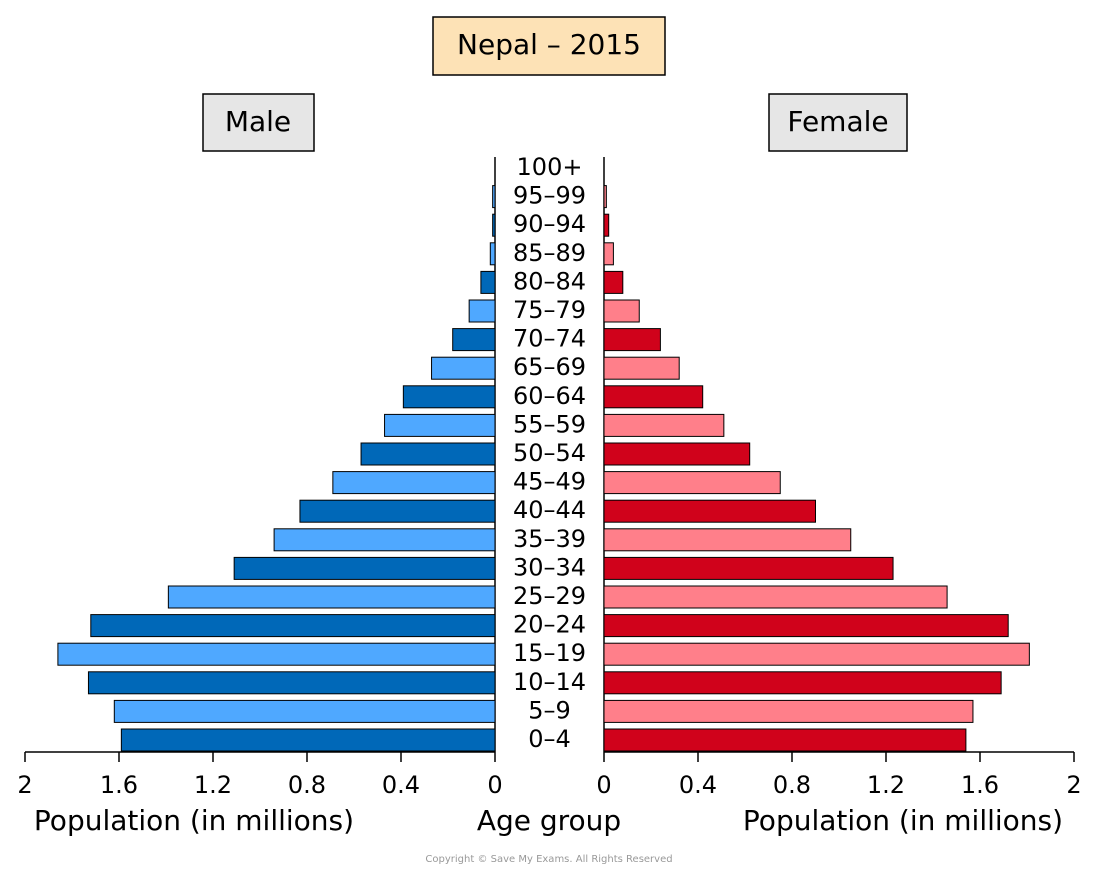 The height and width of the screenshot is (878, 1100). What do you see at coordinates (549, 820) in the screenshot?
I see `category-axis-label: Age group` at bounding box center [549, 820].